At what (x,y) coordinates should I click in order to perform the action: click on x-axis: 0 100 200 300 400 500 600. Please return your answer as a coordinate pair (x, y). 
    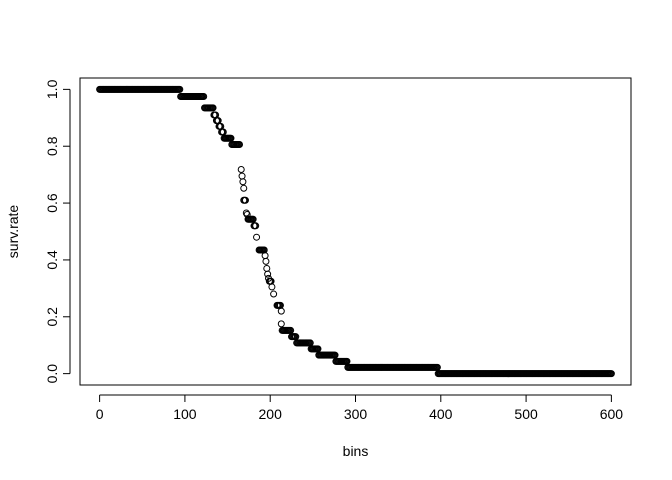
    Looking at the image, I should click on (360, 408).